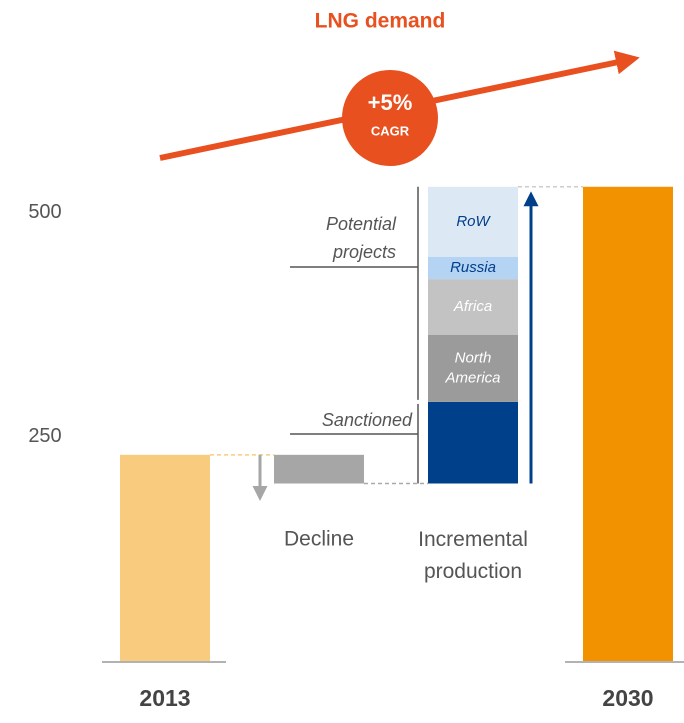 The width and height of the screenshot is (684, 723). I want to click on x-tick-label: 2013, so click(164, 698).